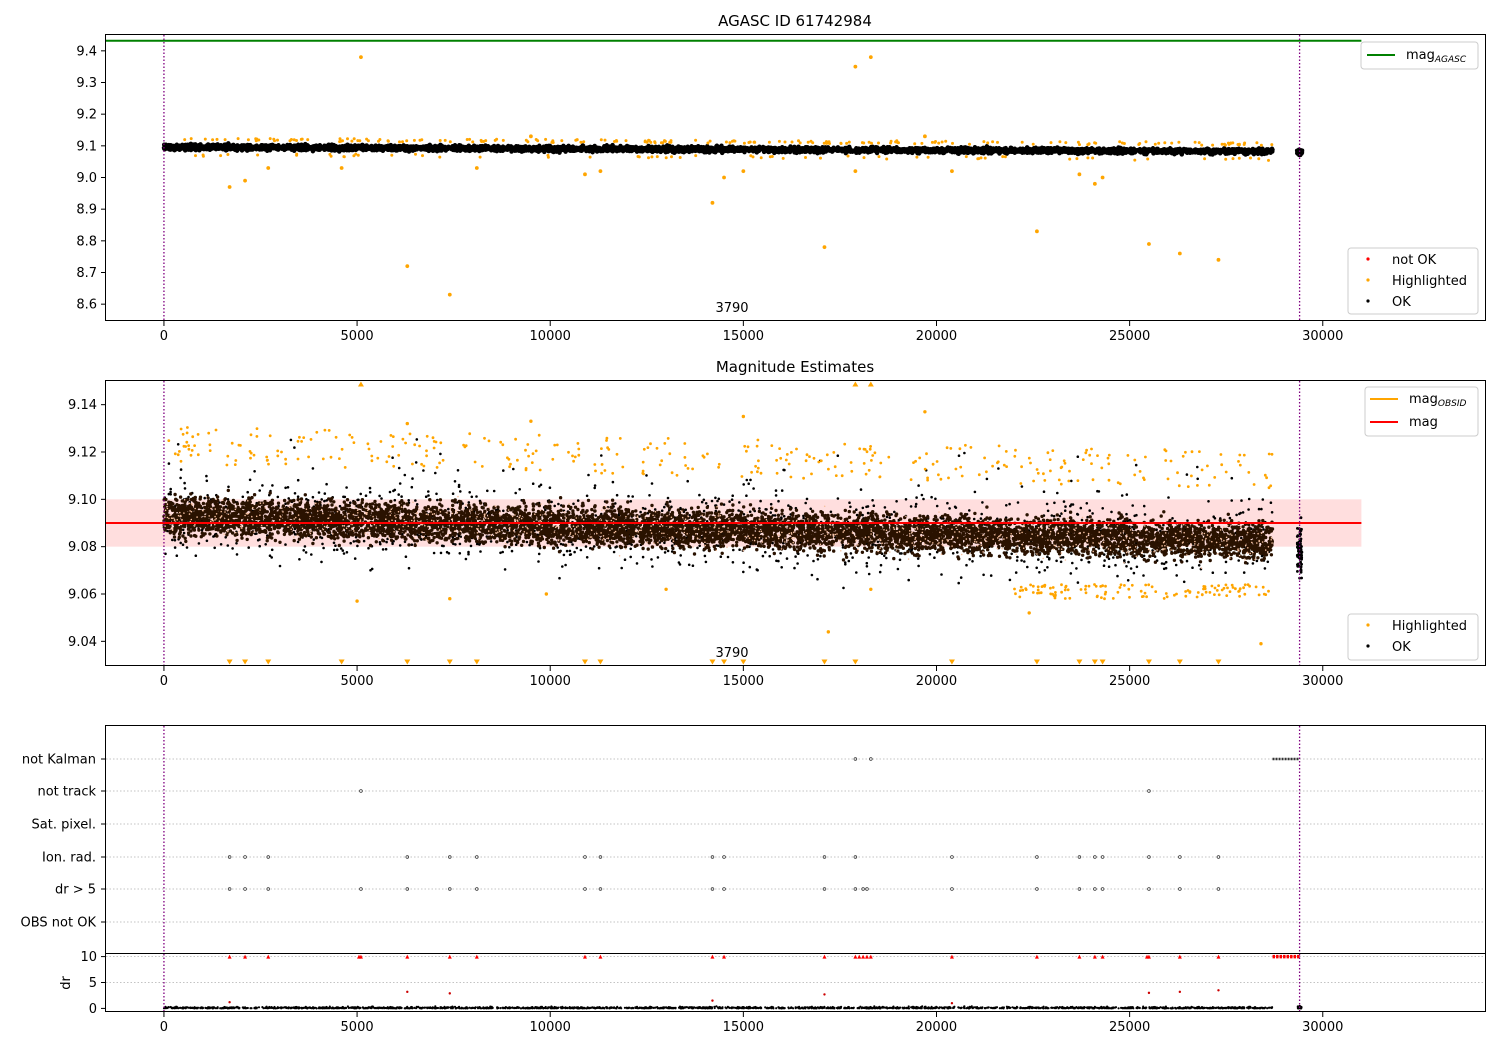 Image resolution: width=1500 pixels, height=1050 pixels. What do you see at coordinates (82, 642) in the screenshot?
I see `magnitude-y-tick-label: 9.04` at bounding box center [82, 642].